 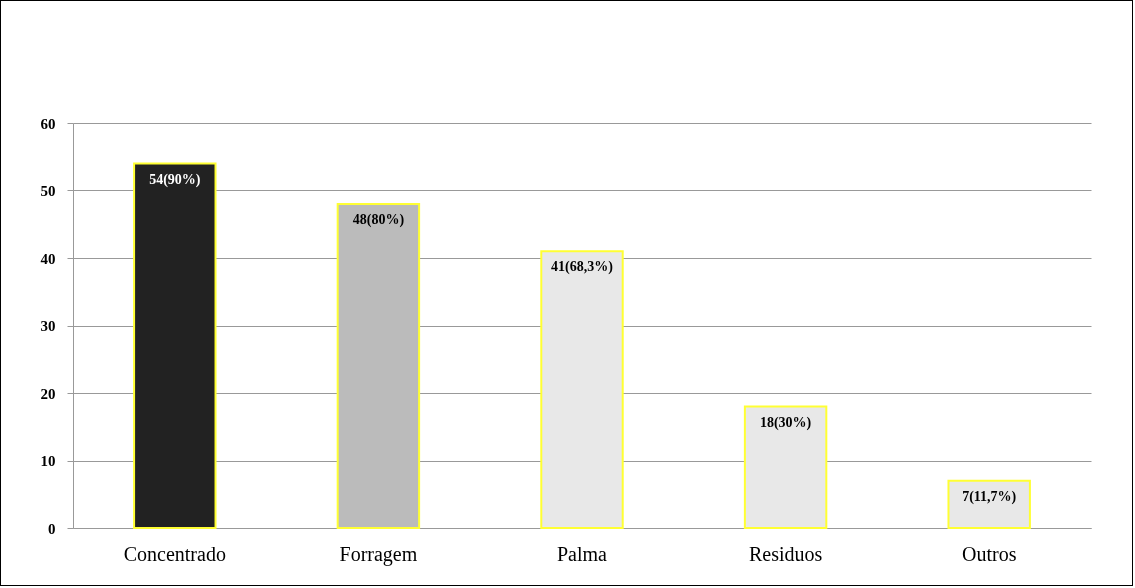 I want to click on y-tick-label: 60, so click(x=48, y=123).